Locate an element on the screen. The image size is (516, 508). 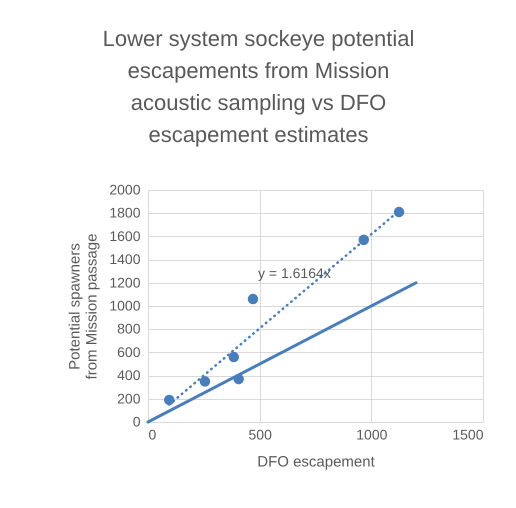
y-tick-label: 400 is located at coordinates (129, 375).